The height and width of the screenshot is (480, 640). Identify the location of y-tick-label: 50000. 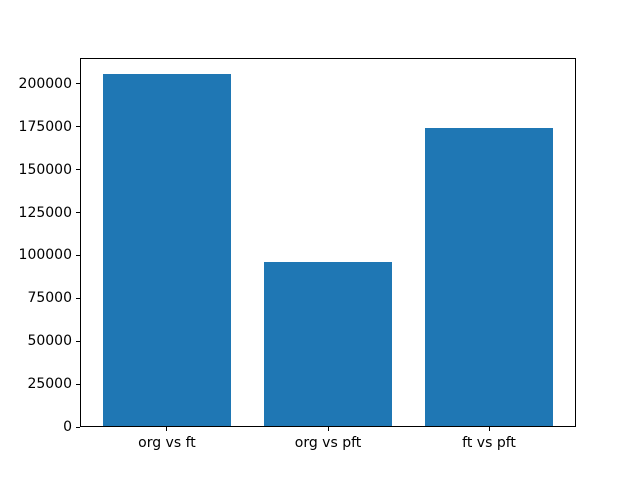
(49, 341).